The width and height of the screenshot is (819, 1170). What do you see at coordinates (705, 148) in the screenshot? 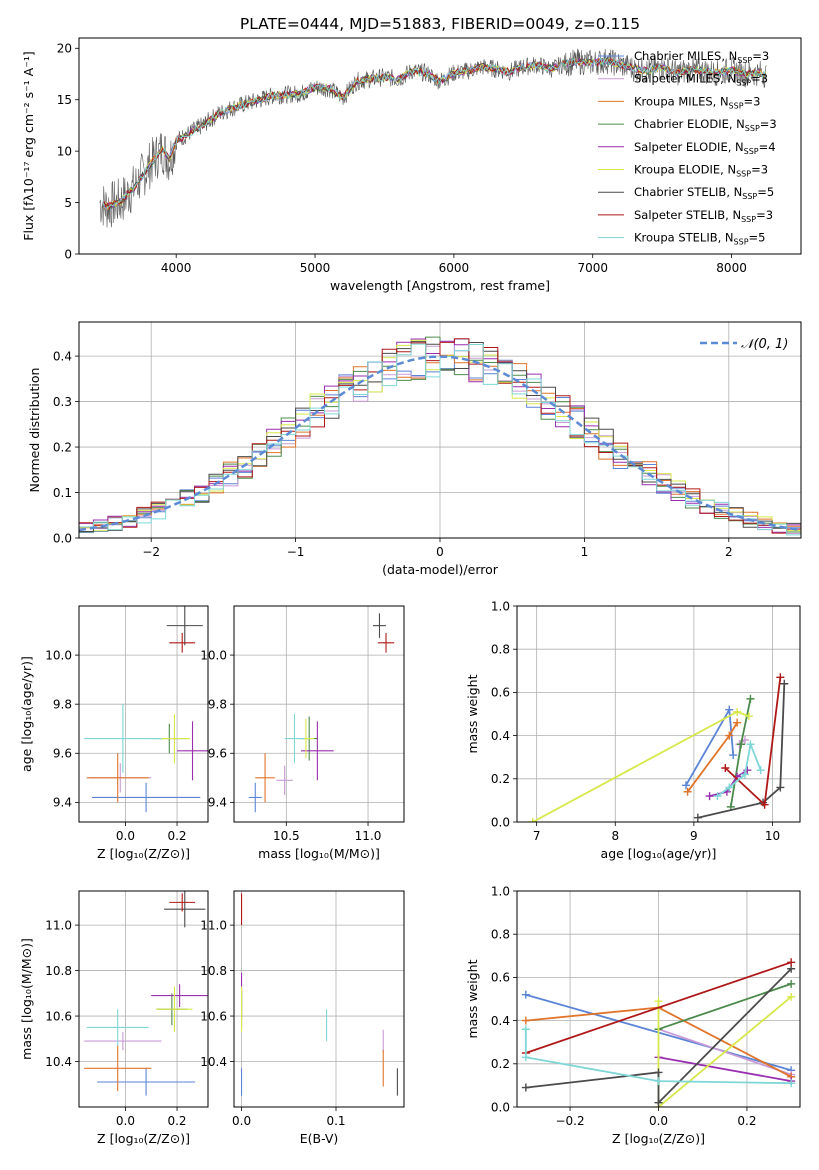
I see `legend-entry: Salpeter ELODIE, NSSP=4` at bounding box center [705, 148].